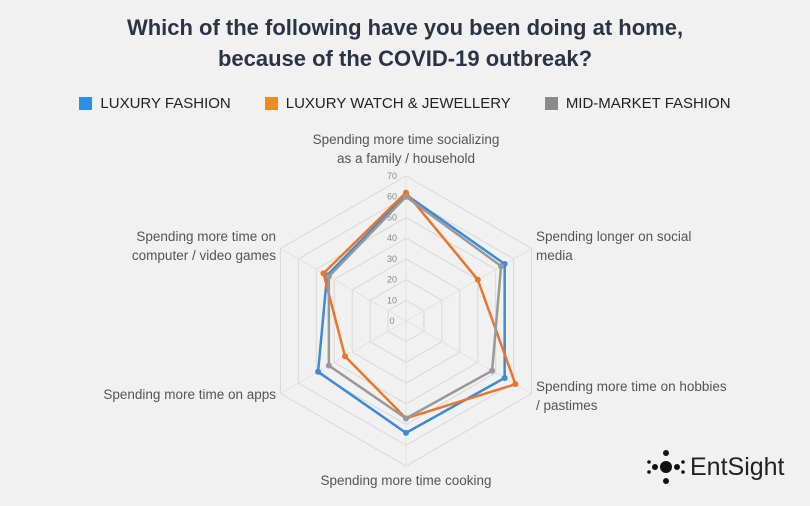  What do you see at coordinates (406, 139) in the screenshot?
I see `axis-label: Spending more time socializing` at bounding box center [406, 139].